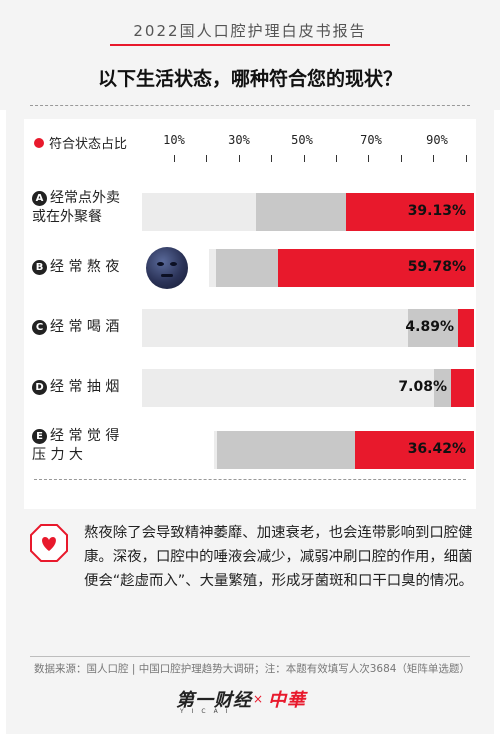 The height and width of the screenshot is (738, 500). What do you see at coordinates (422, 387) in the screenshot?
I see `bar-value-label: 7.08%` at bounding box center [422, 387].